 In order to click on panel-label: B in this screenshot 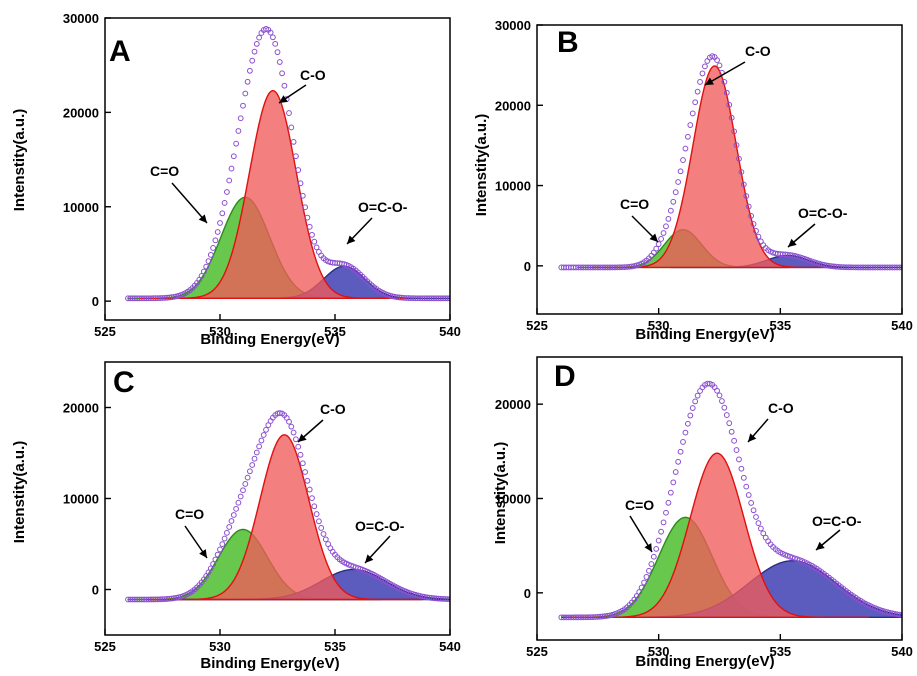, I will do `click(568, 42)`.